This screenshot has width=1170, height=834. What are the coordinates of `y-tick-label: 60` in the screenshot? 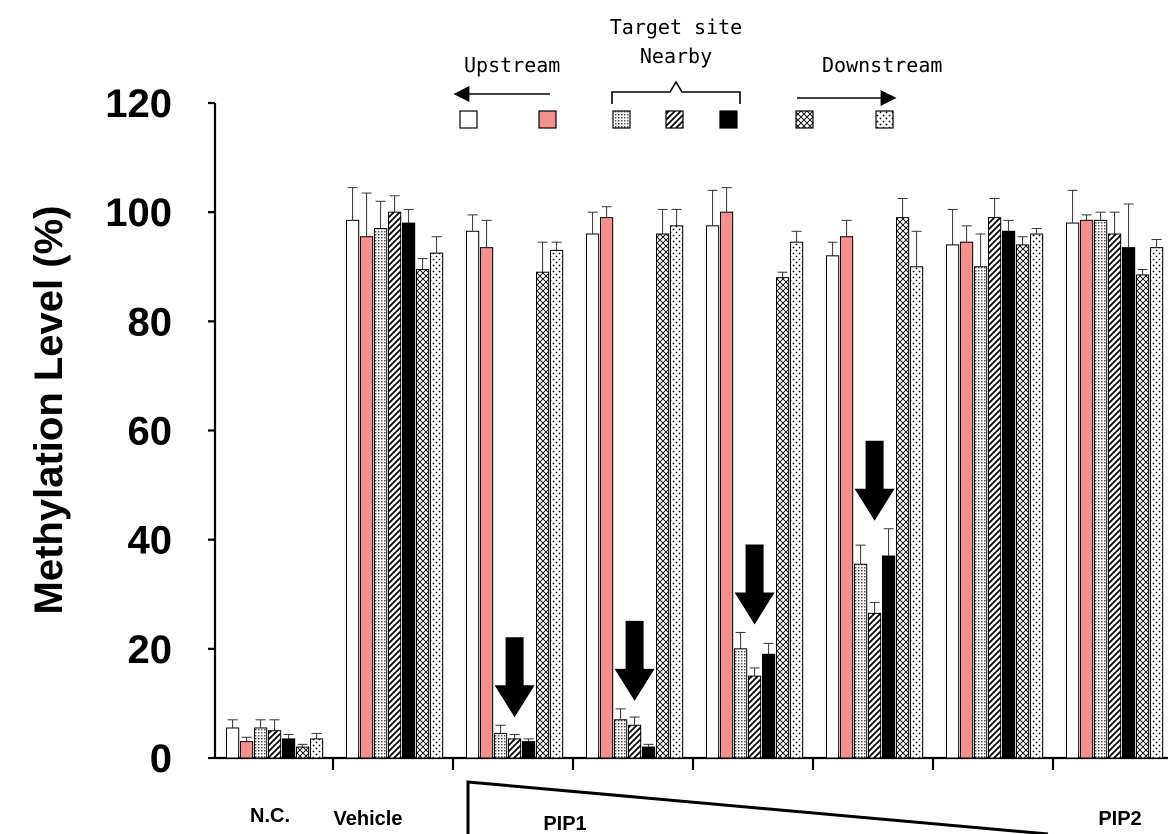 It's located at (150, 432).